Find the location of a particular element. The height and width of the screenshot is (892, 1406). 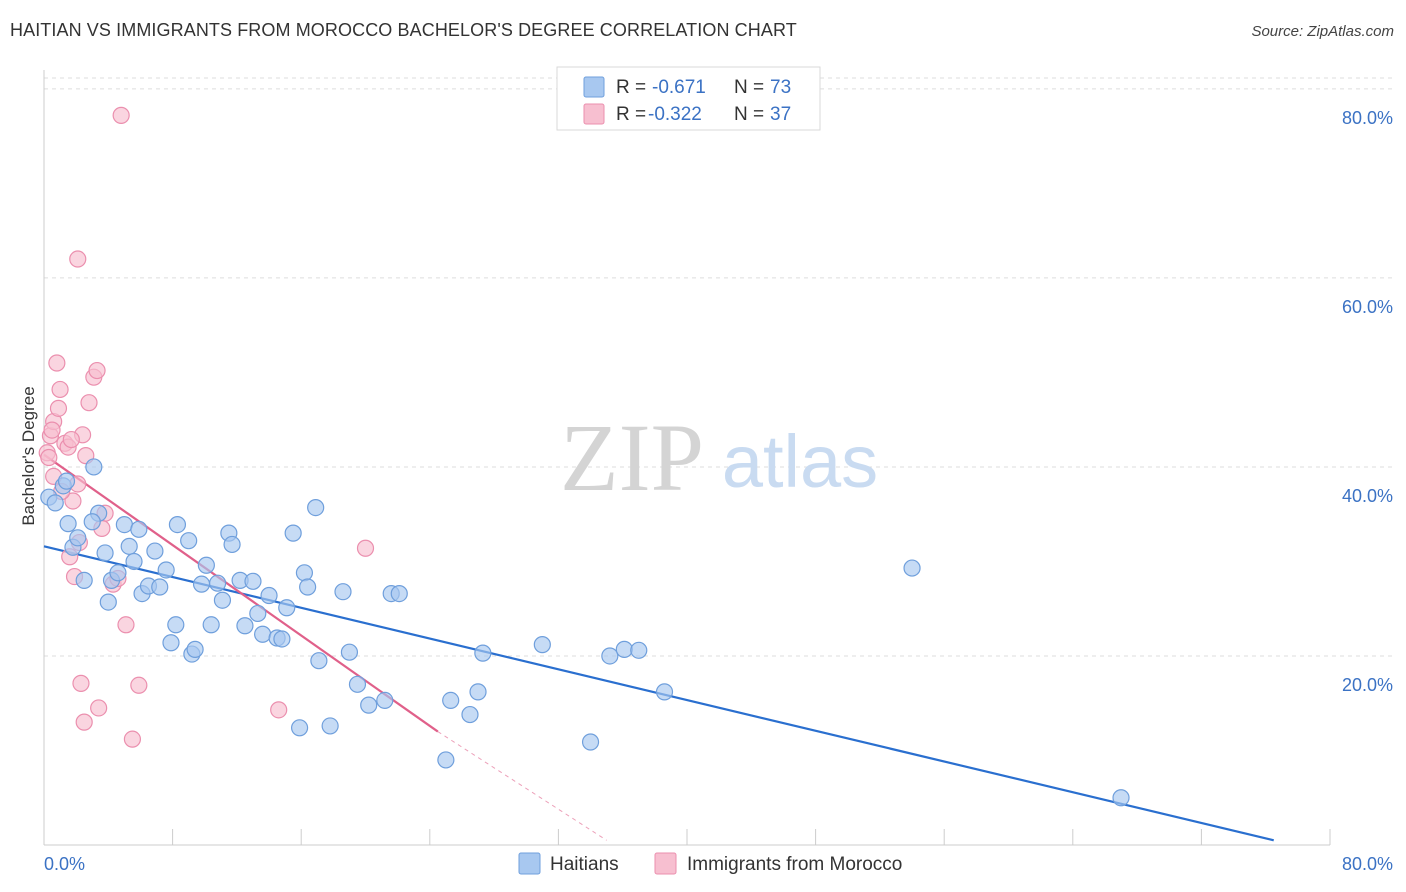

morocco-n-label: N = is located at coordinates (749, 114).